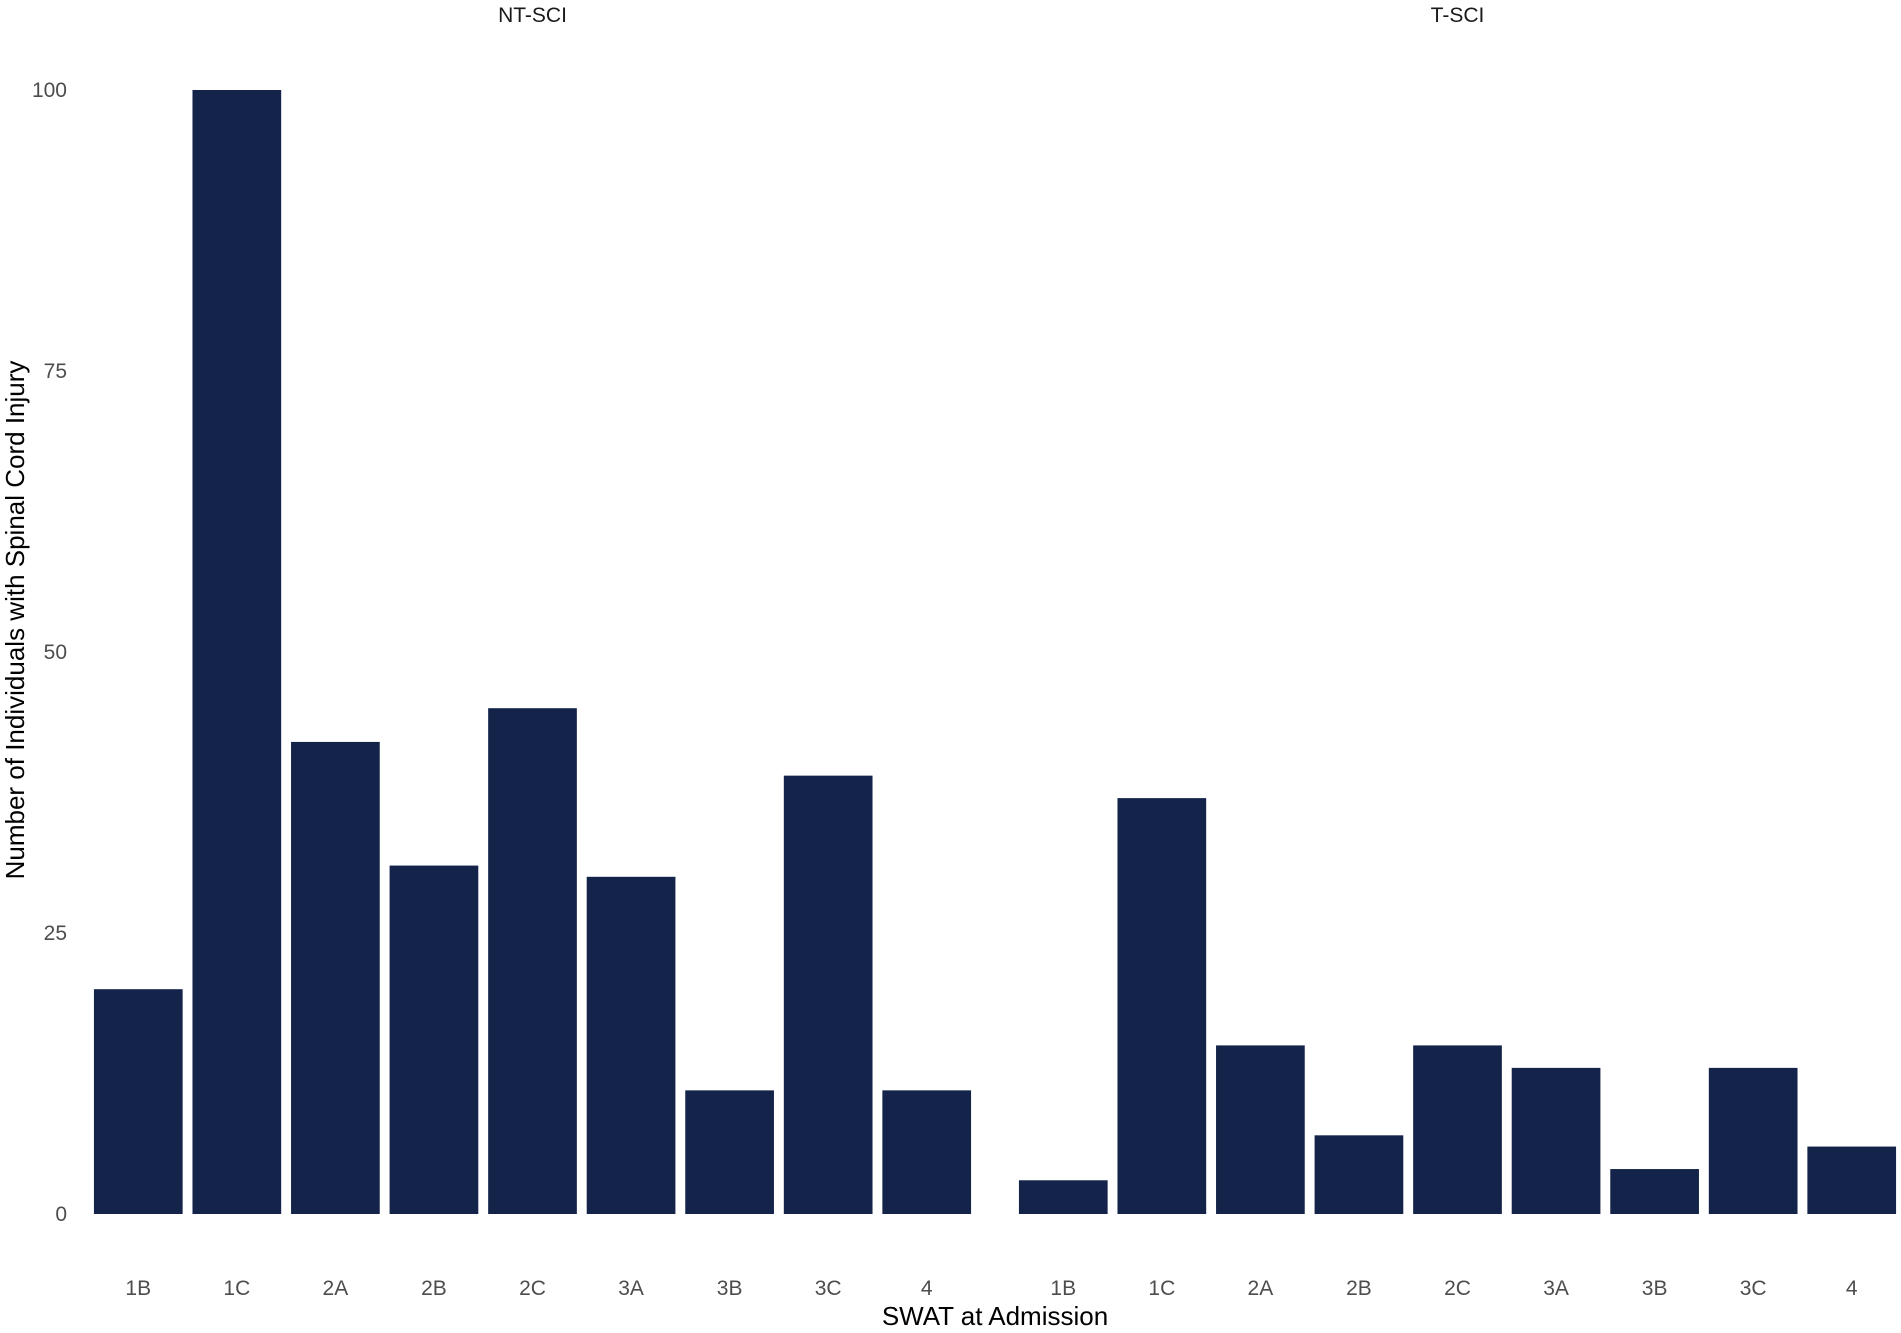 This screenshot has height=1333, width=1901. What do you see at coordinates (55, 371) in the screenshot?
I see `y-tick-label: 75` at bounding box center [55, 371].